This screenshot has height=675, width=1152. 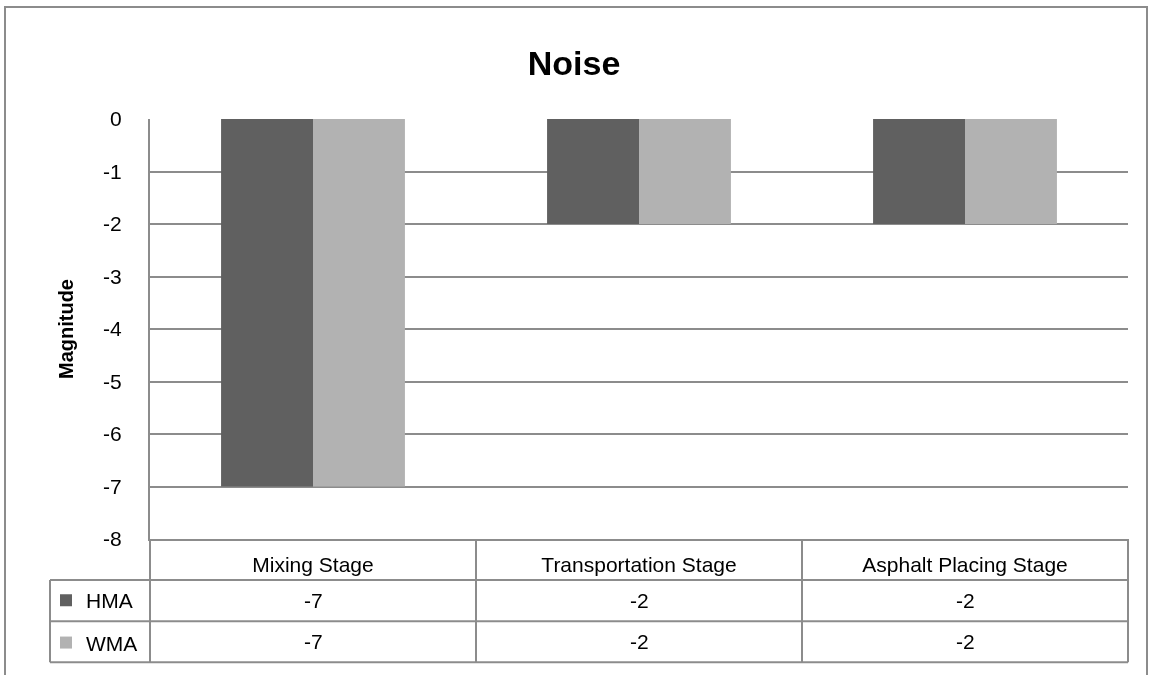 What do you see at coordinates (112, 434) in the screenshot?
I see `y-tick-label: -6` at bounding box center [112, 434].